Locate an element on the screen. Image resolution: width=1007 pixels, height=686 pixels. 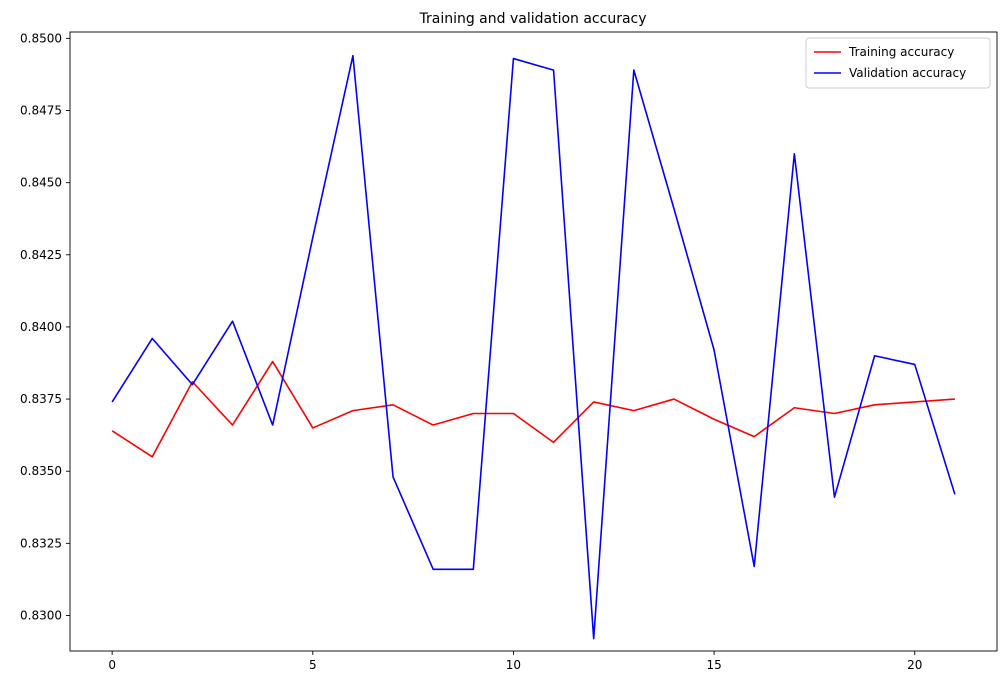
x-tick-label: 20 is located at coordinates (914, 665).